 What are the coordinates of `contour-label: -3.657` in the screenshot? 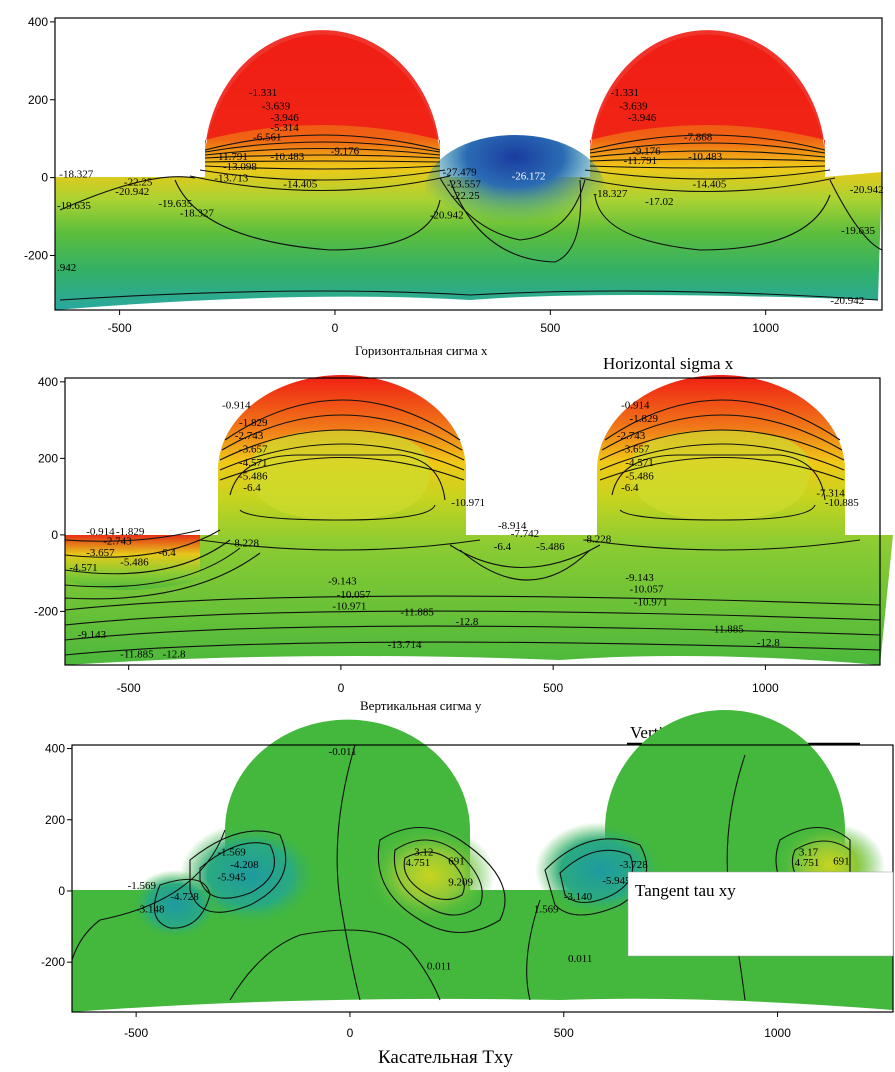 It's located at (635, 450).